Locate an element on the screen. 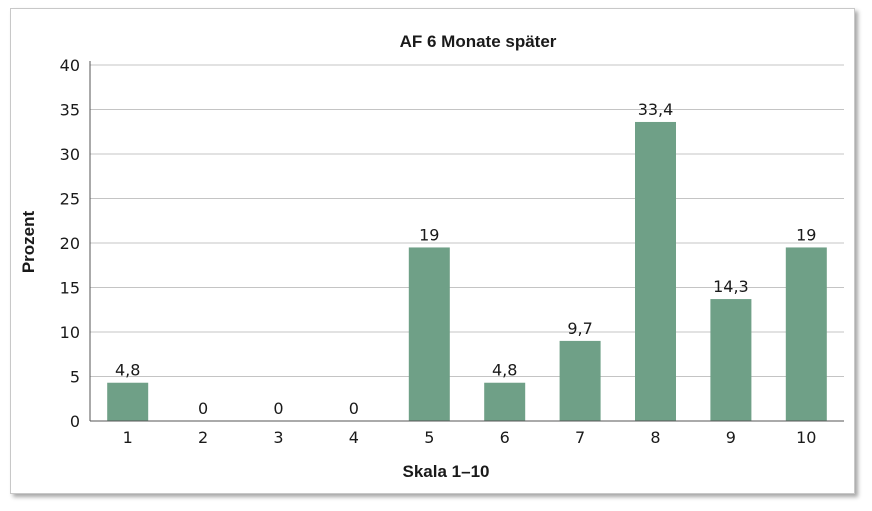 Image resolution: width=872 pixels, height=511 pixels. y-tick-label: 20 is located at coordinates (70, 243).